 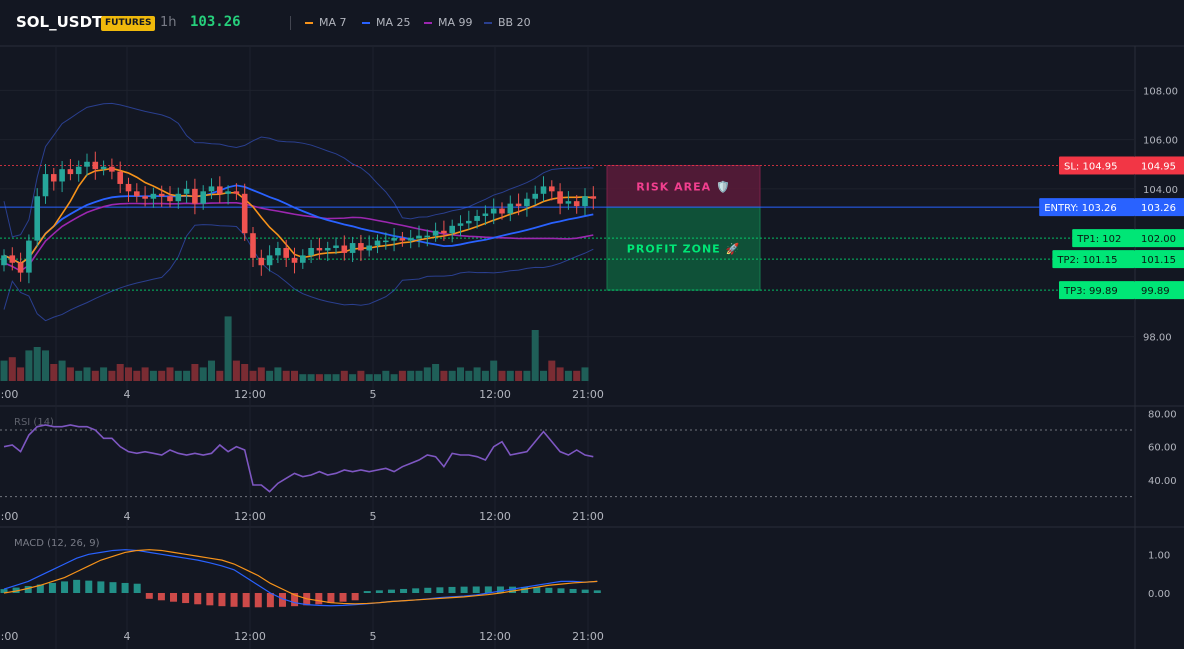 I want to click on time-label: 5, so click(x=373, y=394).